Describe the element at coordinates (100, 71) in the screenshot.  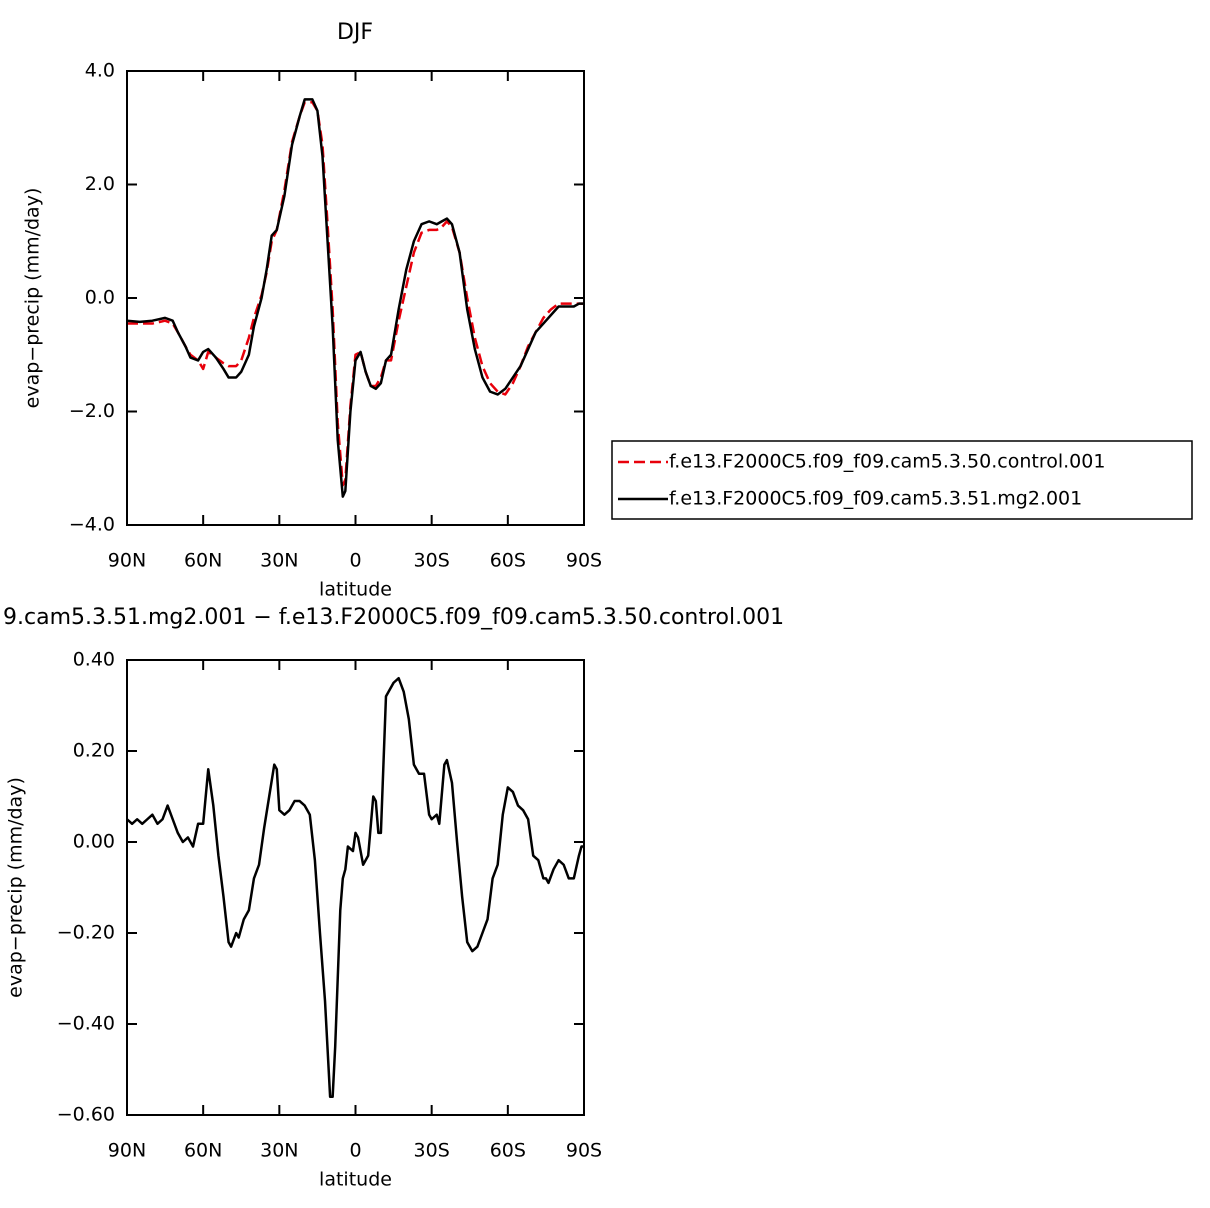
I see `y-tick-label: 4.0` at that location.